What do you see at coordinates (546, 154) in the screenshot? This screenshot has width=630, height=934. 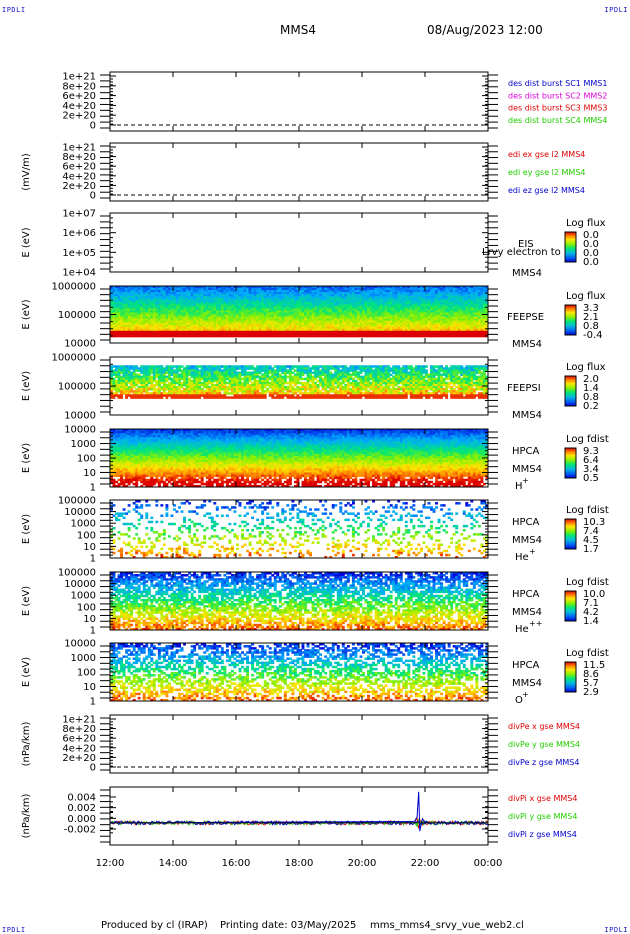 I see `legend-entry: edi ex gse l2 MMS4` at bounding box center [546, 154].